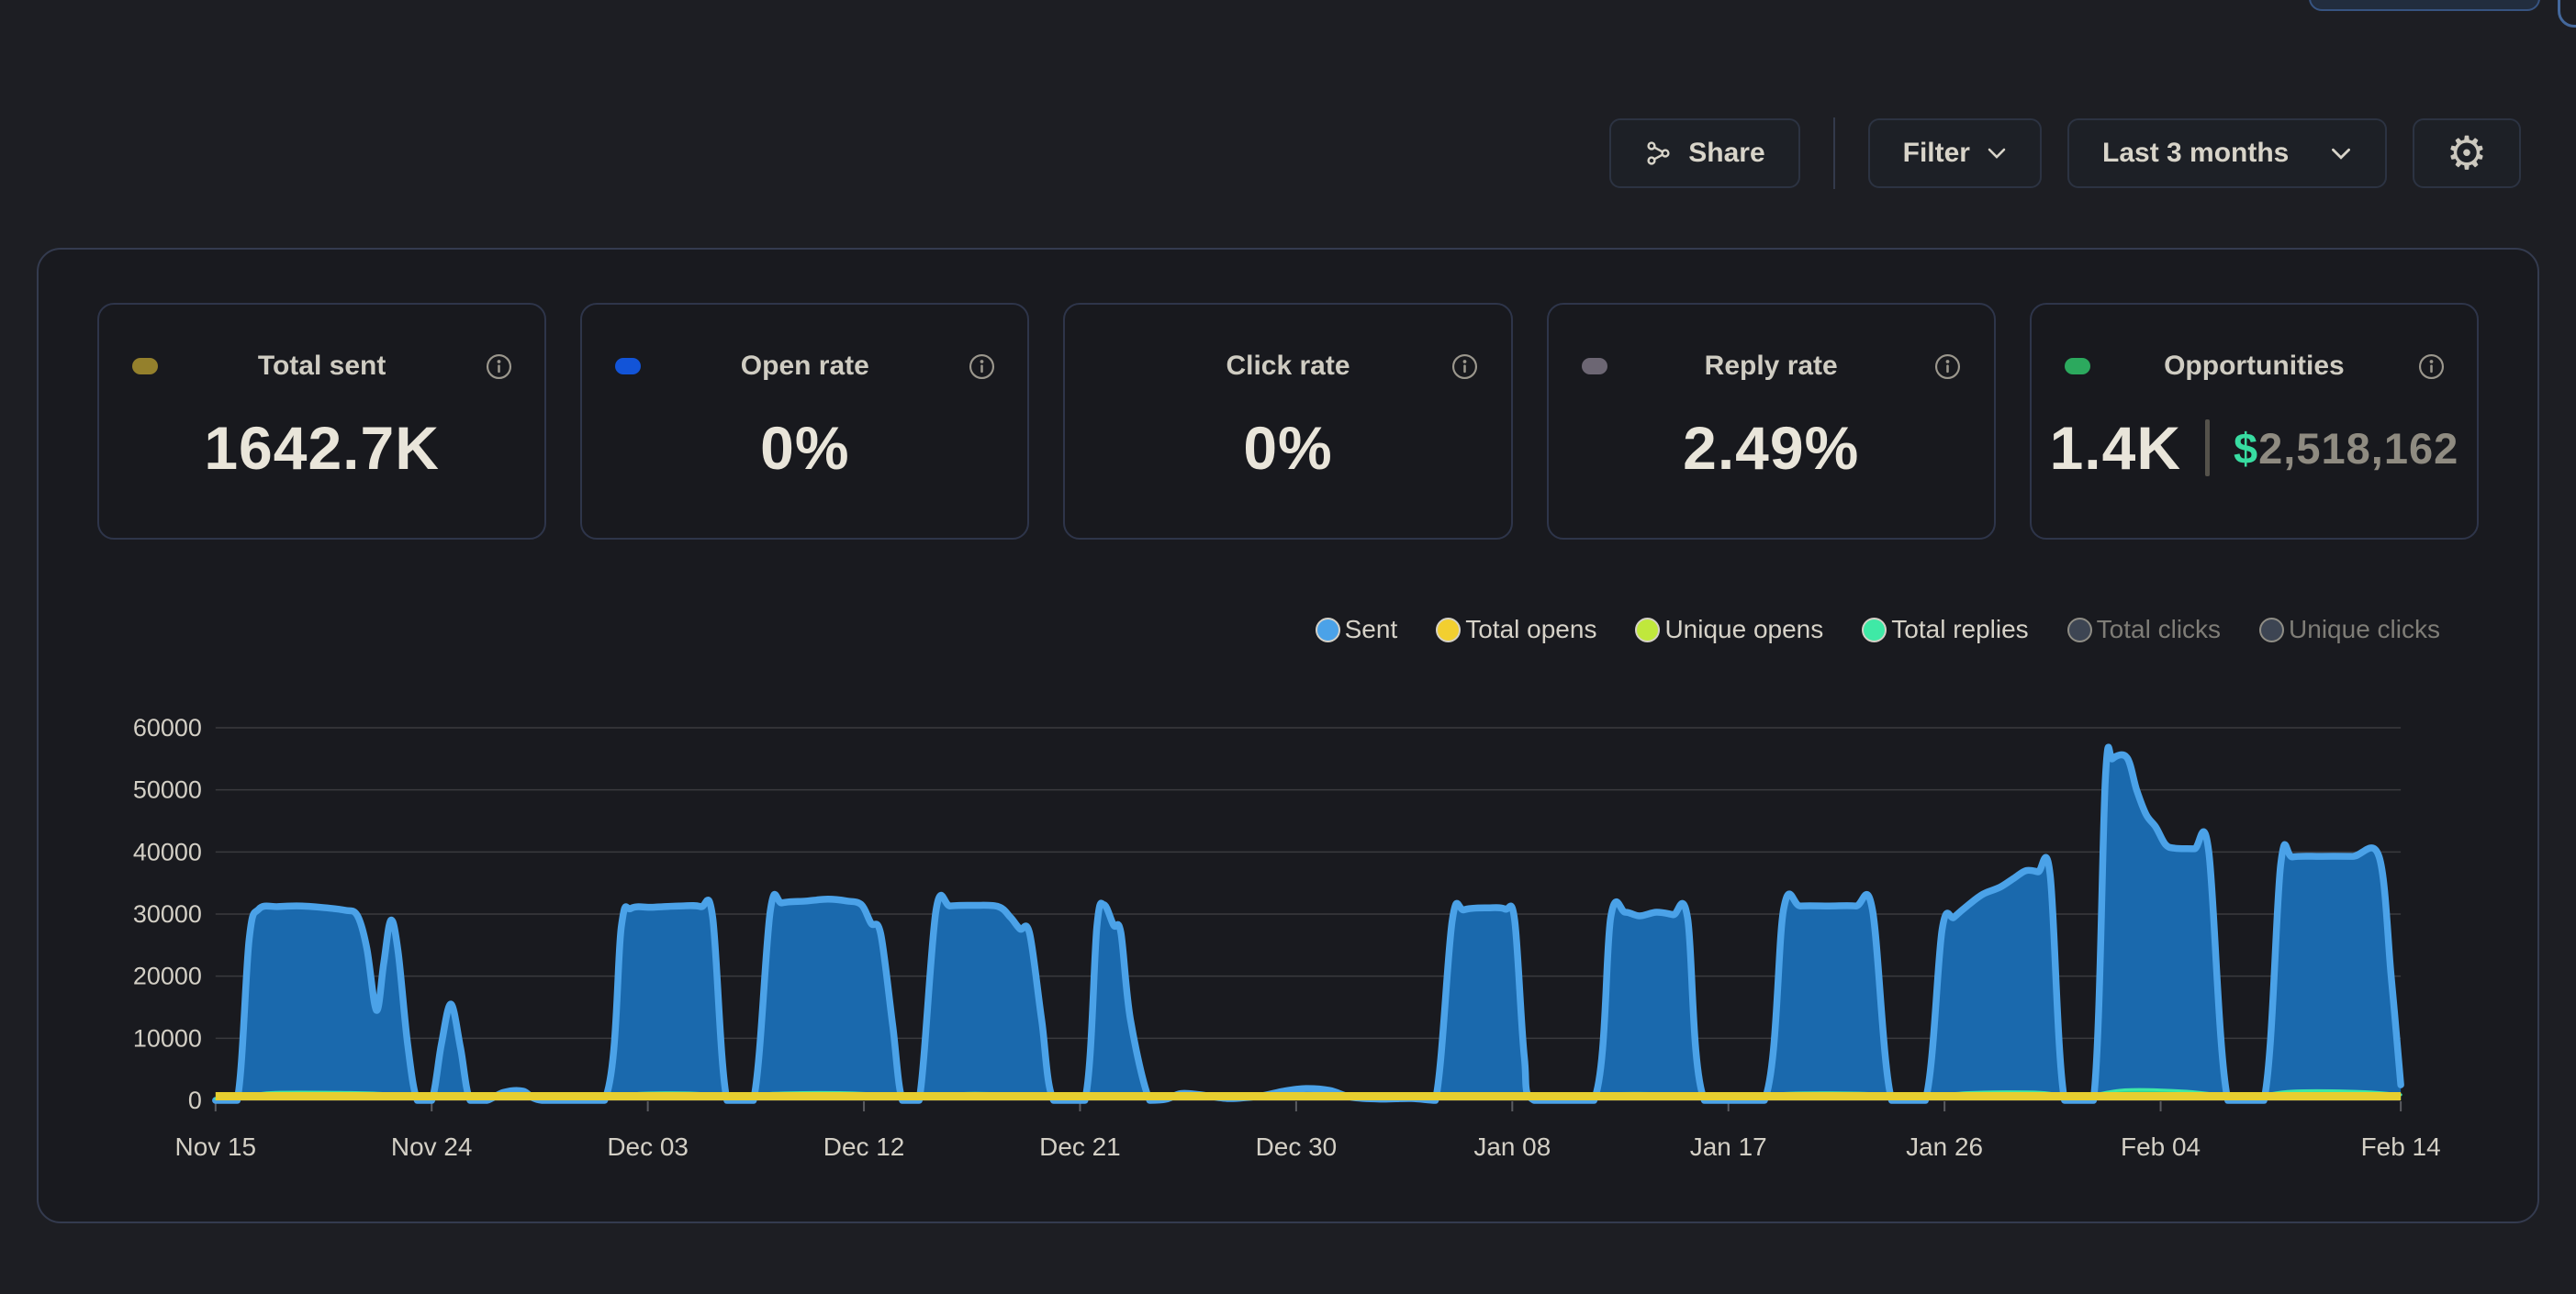  What do you see at coordinates (2115, 448) in the screenshot?
I see `stat-card-value: 1.4K` at bounding box center [2115, 448].